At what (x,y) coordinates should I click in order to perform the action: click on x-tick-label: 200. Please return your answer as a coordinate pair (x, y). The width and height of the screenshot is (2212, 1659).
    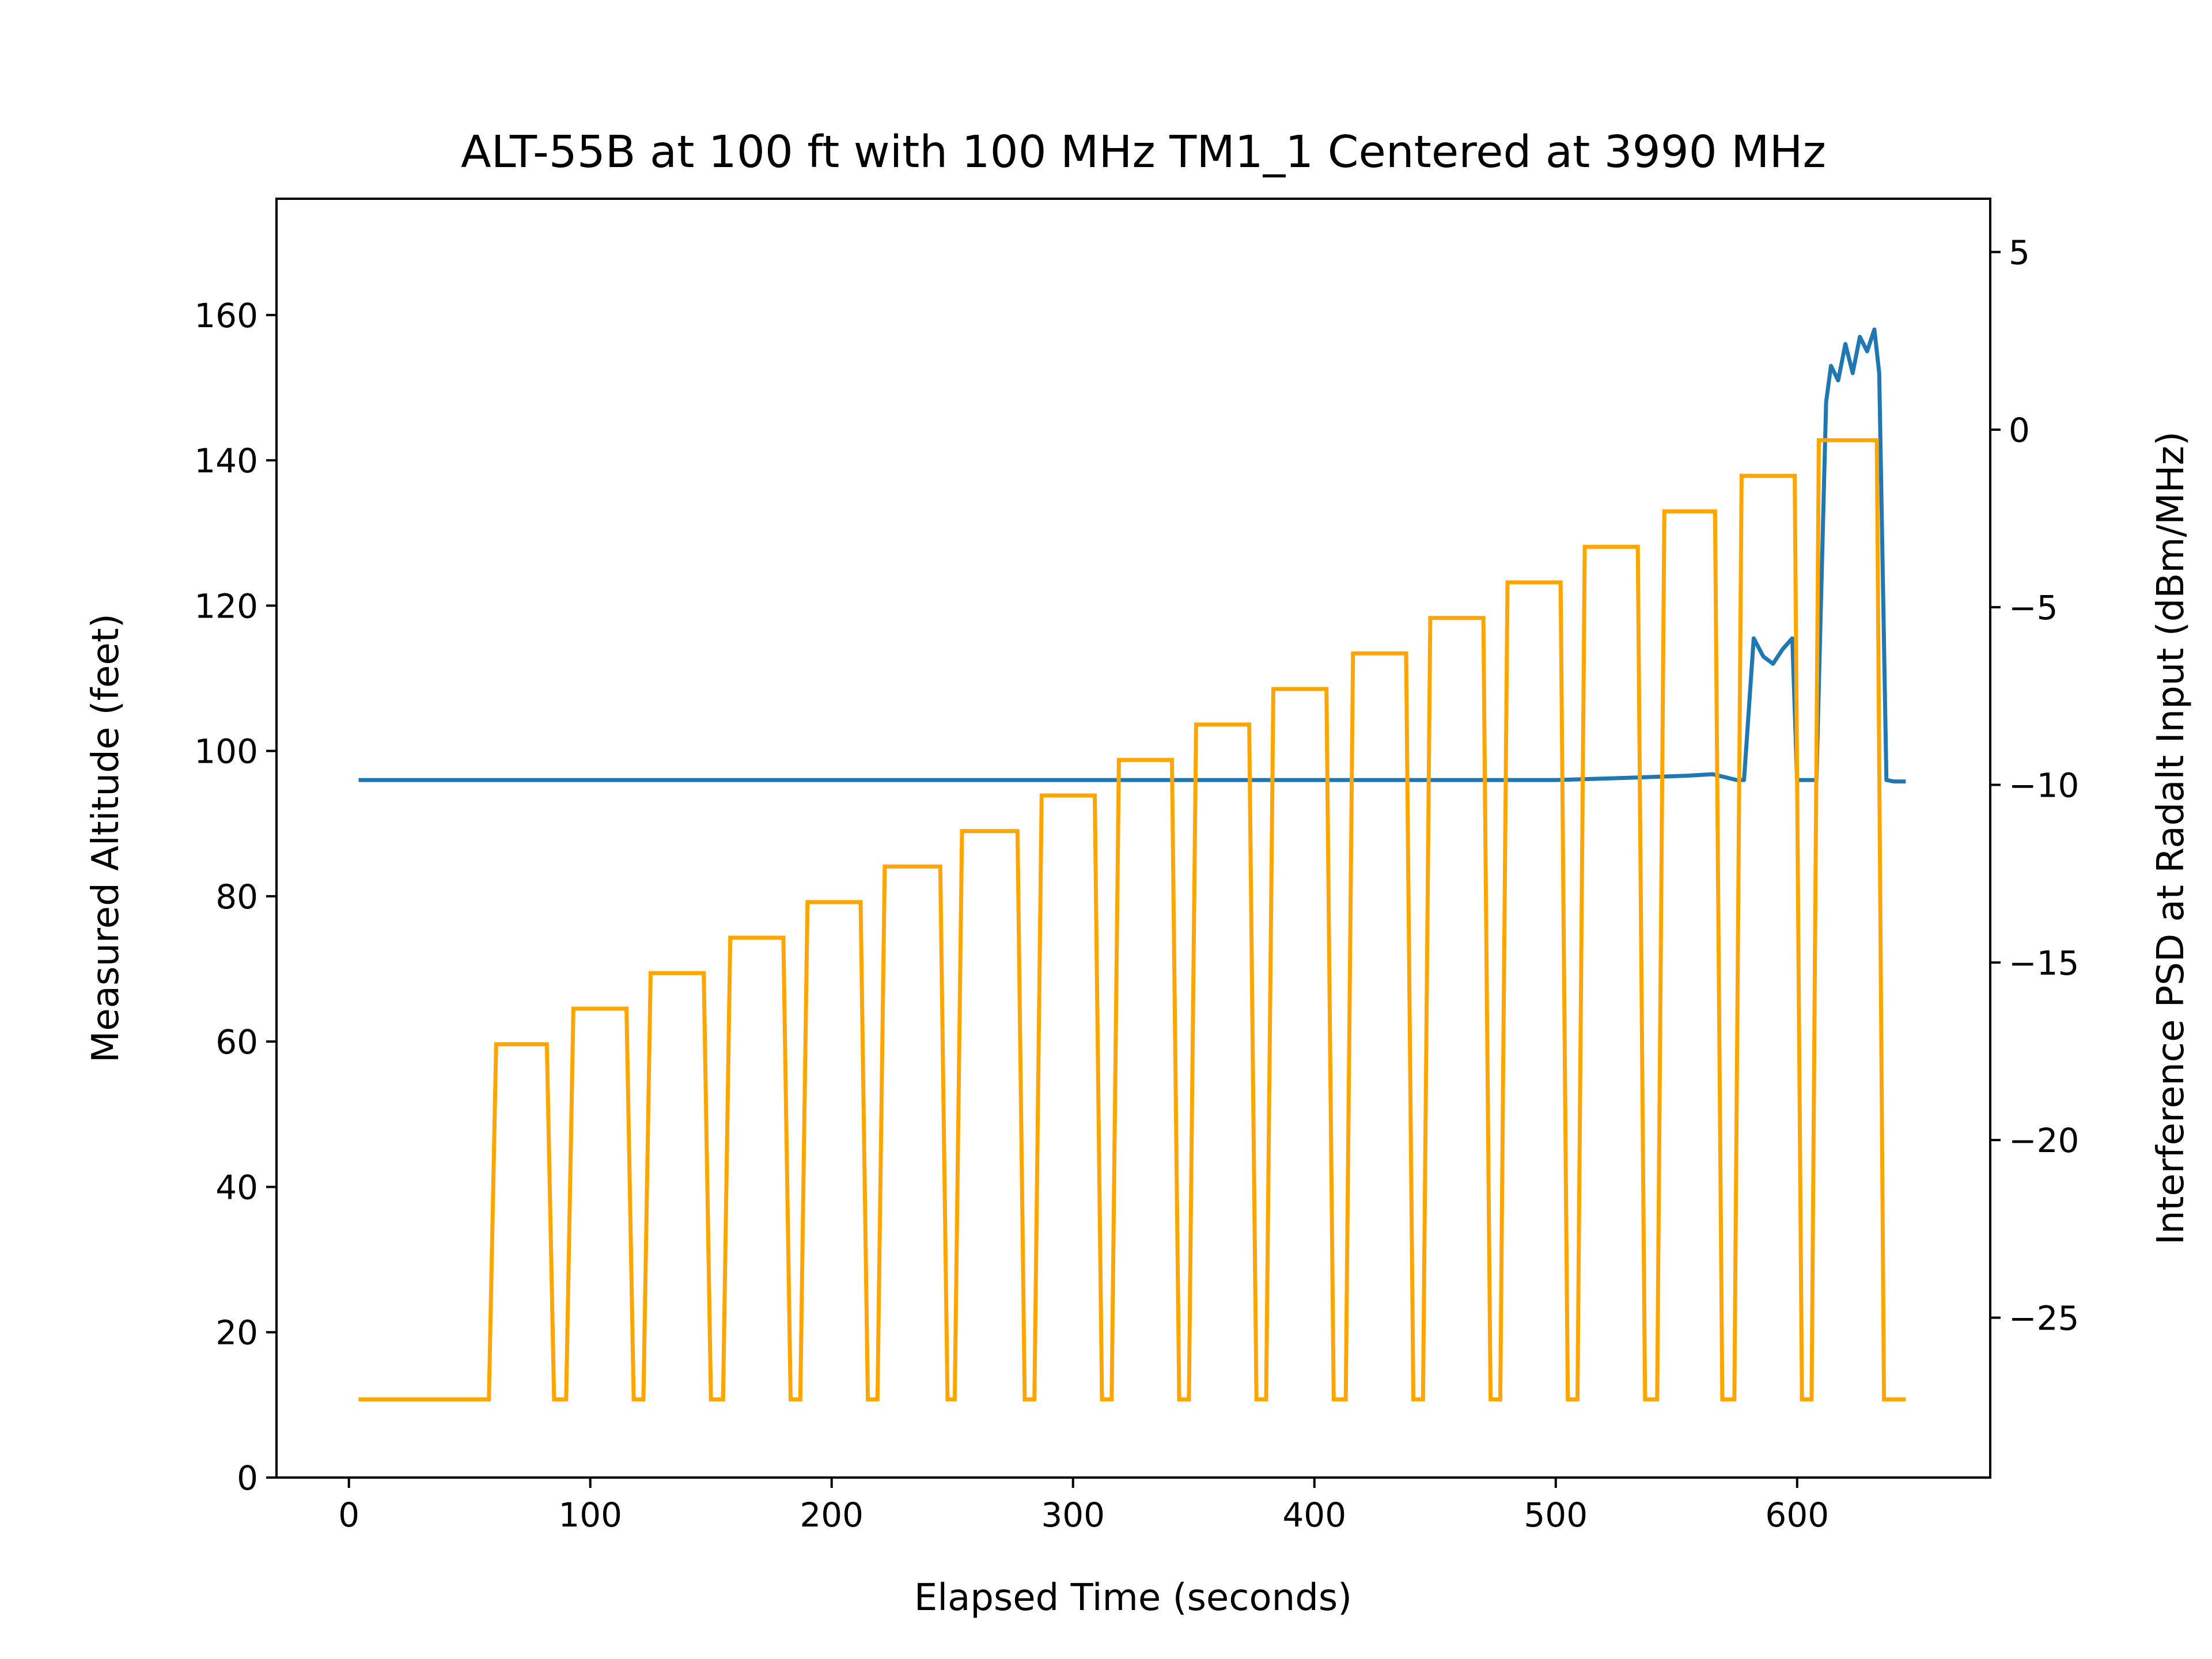
    Looking at the image, I should click on (831, 1515).